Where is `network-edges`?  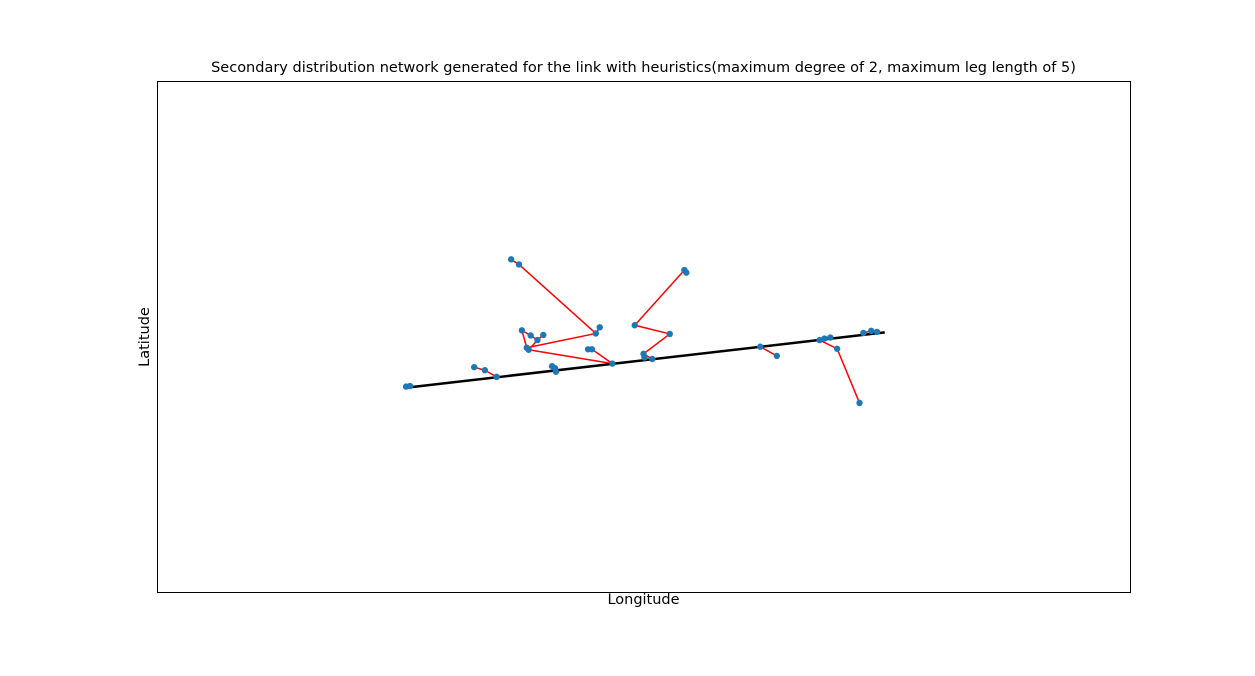
network-edges is located at coordinates (641, 331).